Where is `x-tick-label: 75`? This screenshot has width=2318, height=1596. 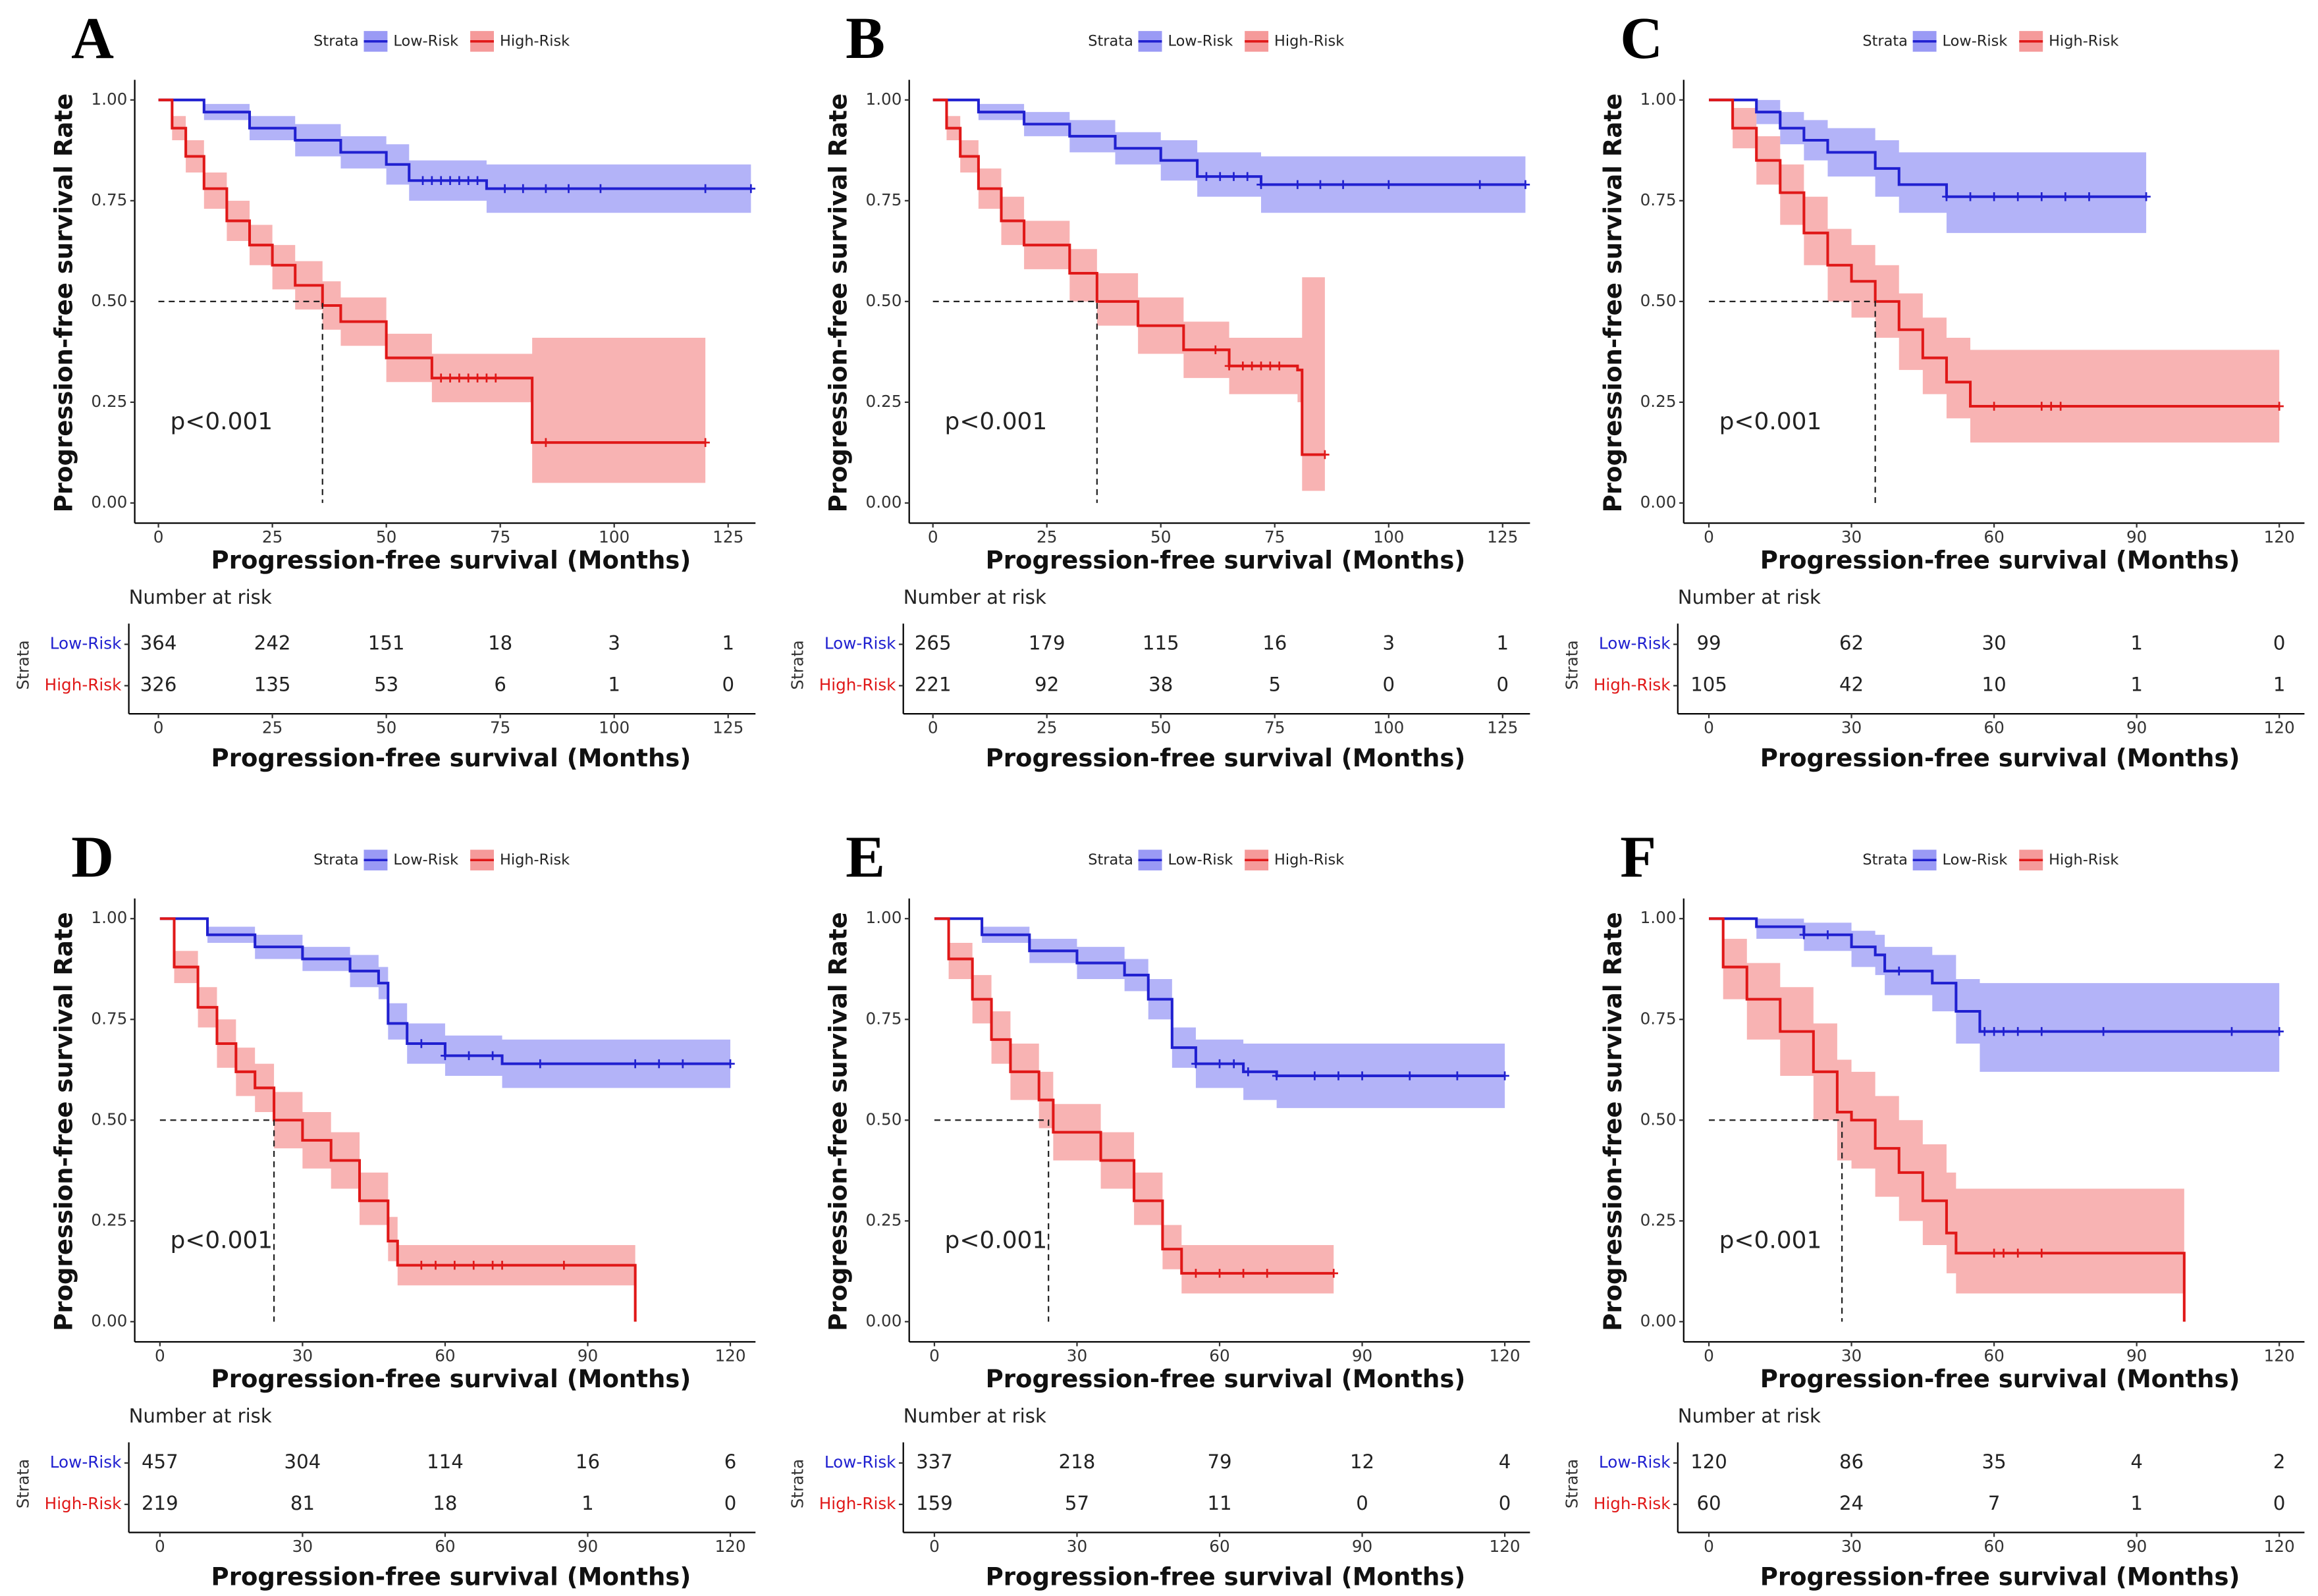 x-tick-label: 75 is located at coordinates (1274, 536).